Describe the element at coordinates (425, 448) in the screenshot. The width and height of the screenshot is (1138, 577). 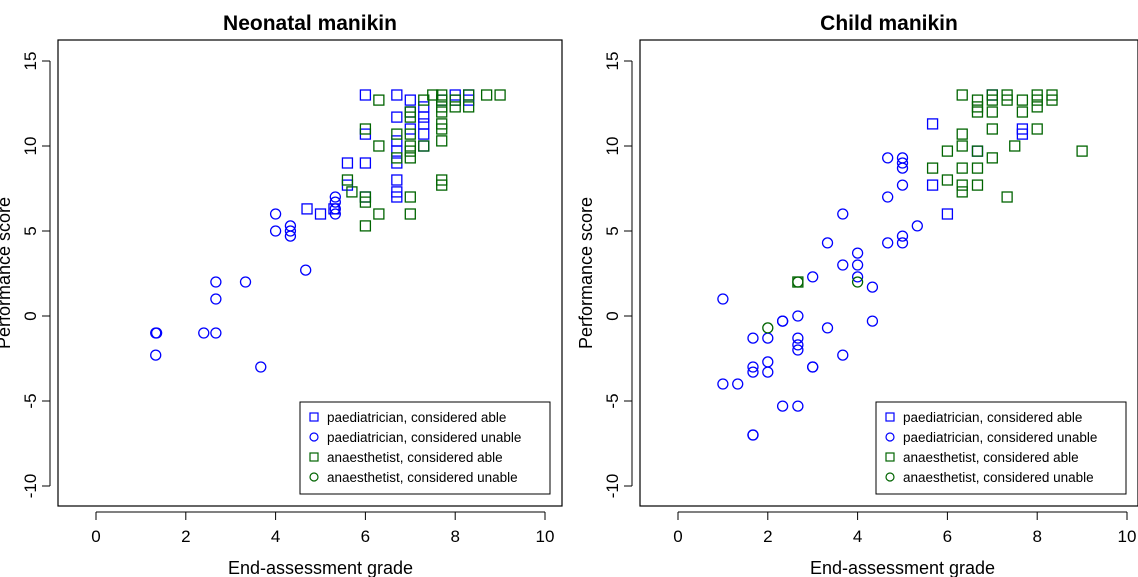
I see `legend-box` at that location.